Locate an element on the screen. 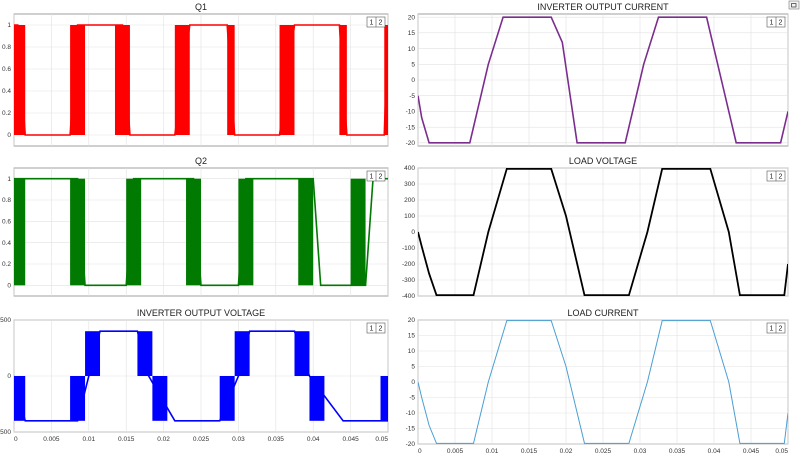 The width and height of the screenshot is (800, 456). x-tick-label: 0.035 is located at coordinates (276, 439).